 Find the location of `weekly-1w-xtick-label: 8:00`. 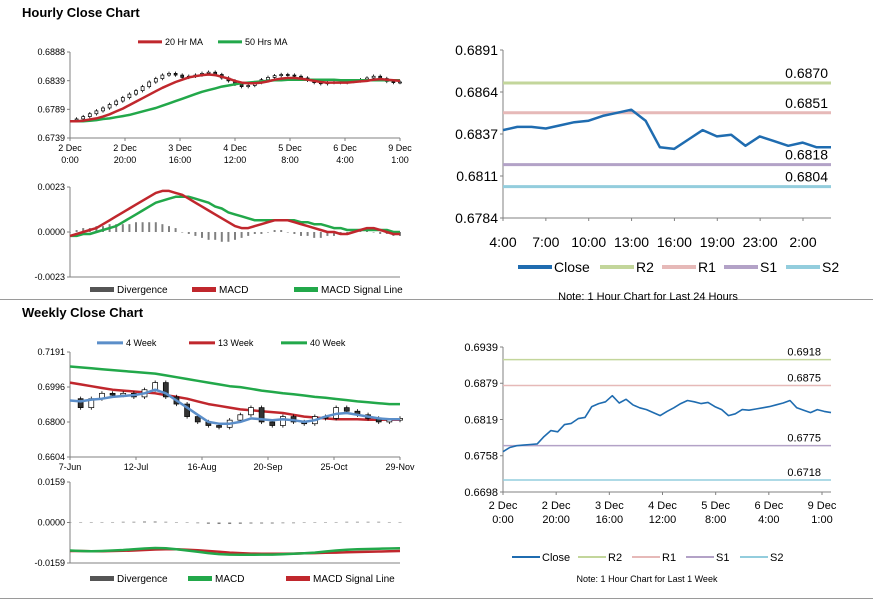

weekly-1w-xtick-label: 8:00 is located at coordinates (715, 520).